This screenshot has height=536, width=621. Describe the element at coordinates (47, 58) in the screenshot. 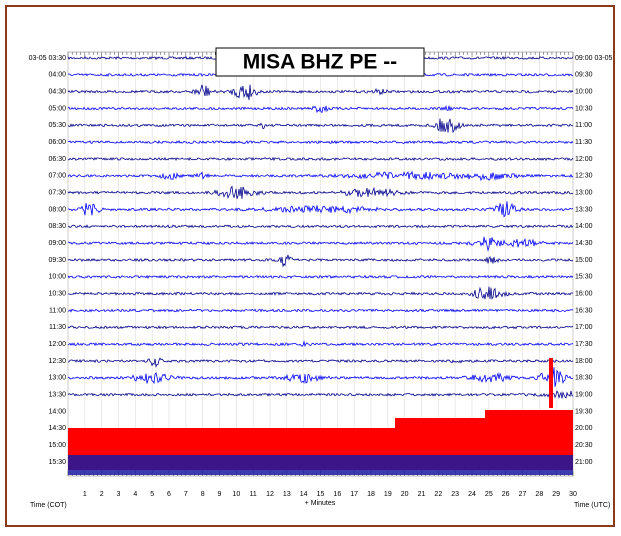

I see `left-tick-label: 03-05 03:30` at that location.